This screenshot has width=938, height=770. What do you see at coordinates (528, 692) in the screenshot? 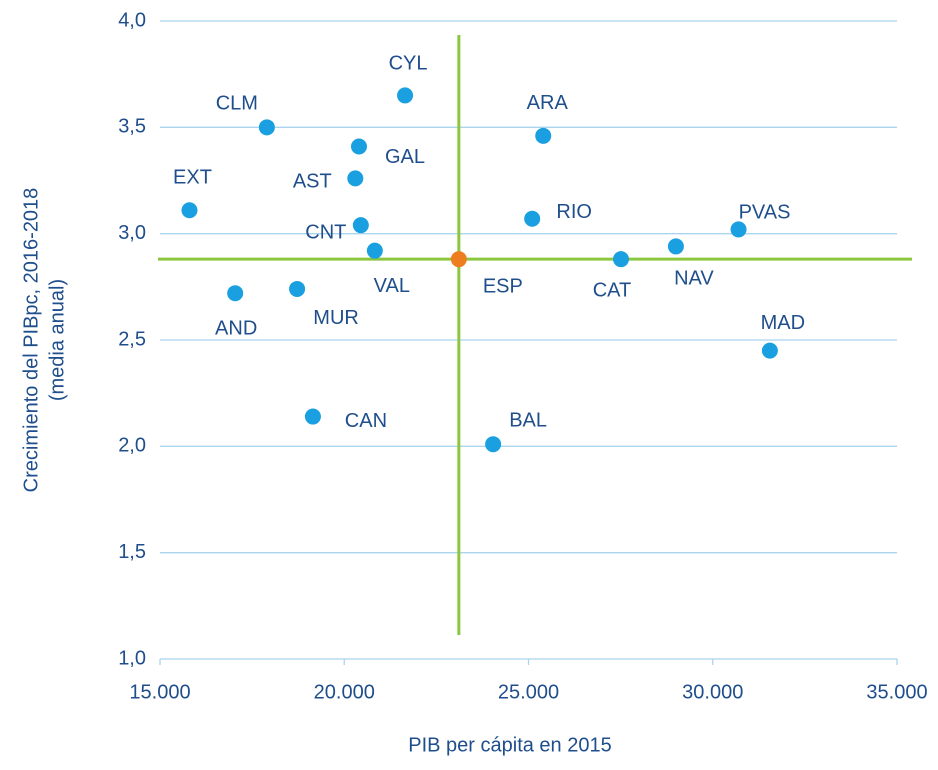
I see `x-tick-label: 25.000` at bounding box center [528, 692].